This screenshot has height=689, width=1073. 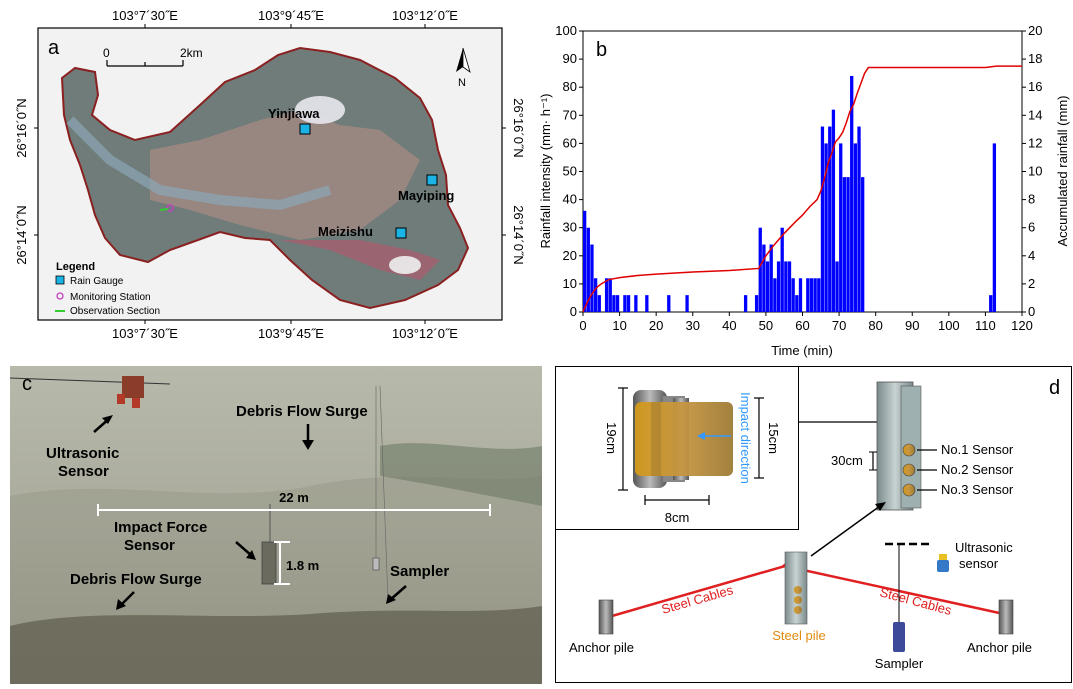 I want to click on top-lon-tick-1: 103°7´30˝E, so click(x=145, y=15).